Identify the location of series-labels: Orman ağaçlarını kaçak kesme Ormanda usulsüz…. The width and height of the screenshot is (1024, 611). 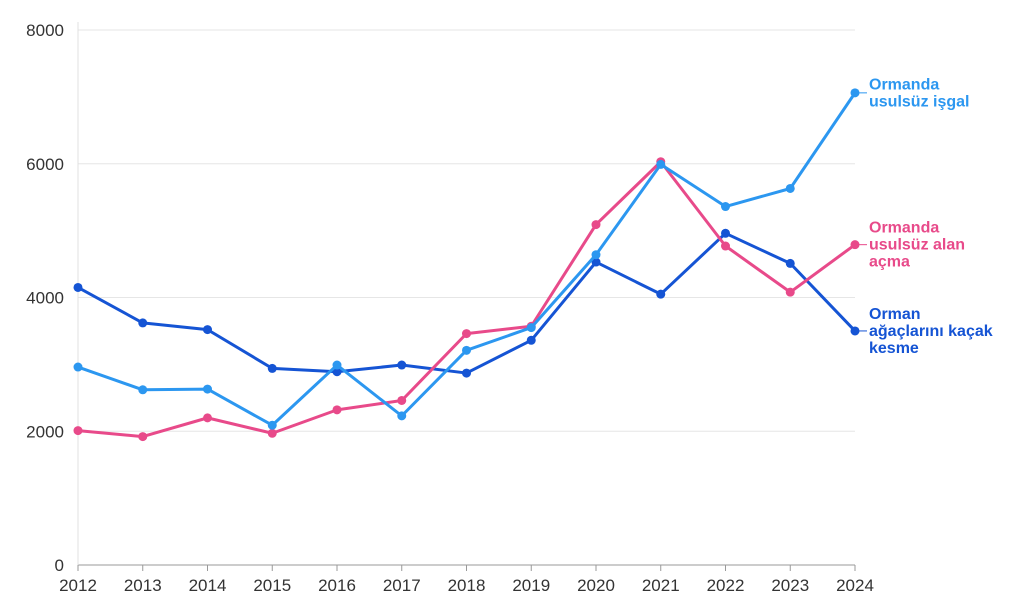
(926, 216).